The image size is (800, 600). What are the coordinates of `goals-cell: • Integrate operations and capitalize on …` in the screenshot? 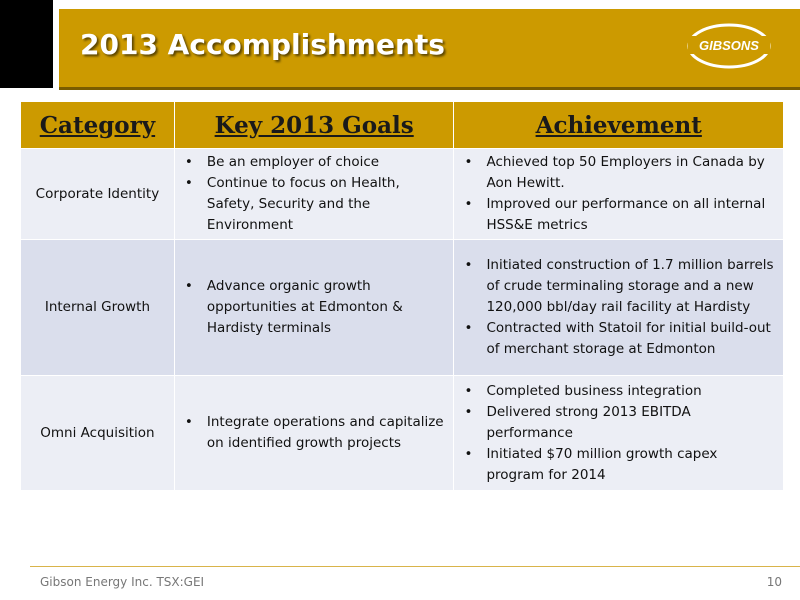 It's located at (314, 433).